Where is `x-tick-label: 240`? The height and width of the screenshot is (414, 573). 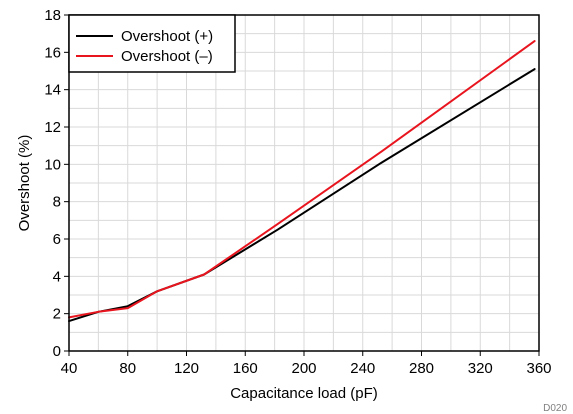
x-tick-label: 240 is located at coordinates (362, 368).